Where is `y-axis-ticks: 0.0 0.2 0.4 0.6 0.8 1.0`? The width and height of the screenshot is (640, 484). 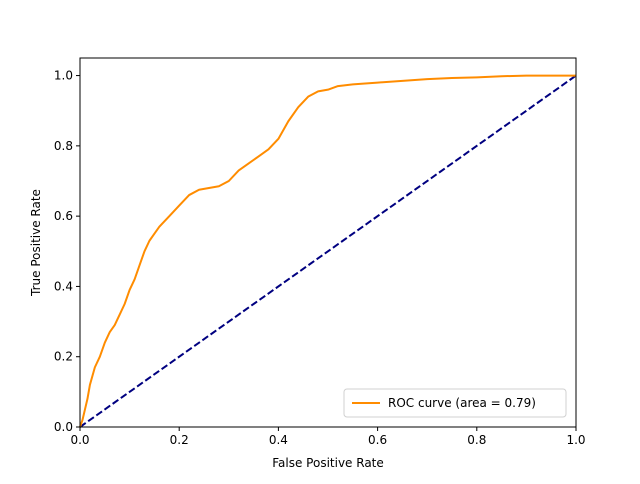
y-axis-ticks: 0.0 0.2 0.4 0.6 0.8 1.0 is located at coordinates (67, 251).